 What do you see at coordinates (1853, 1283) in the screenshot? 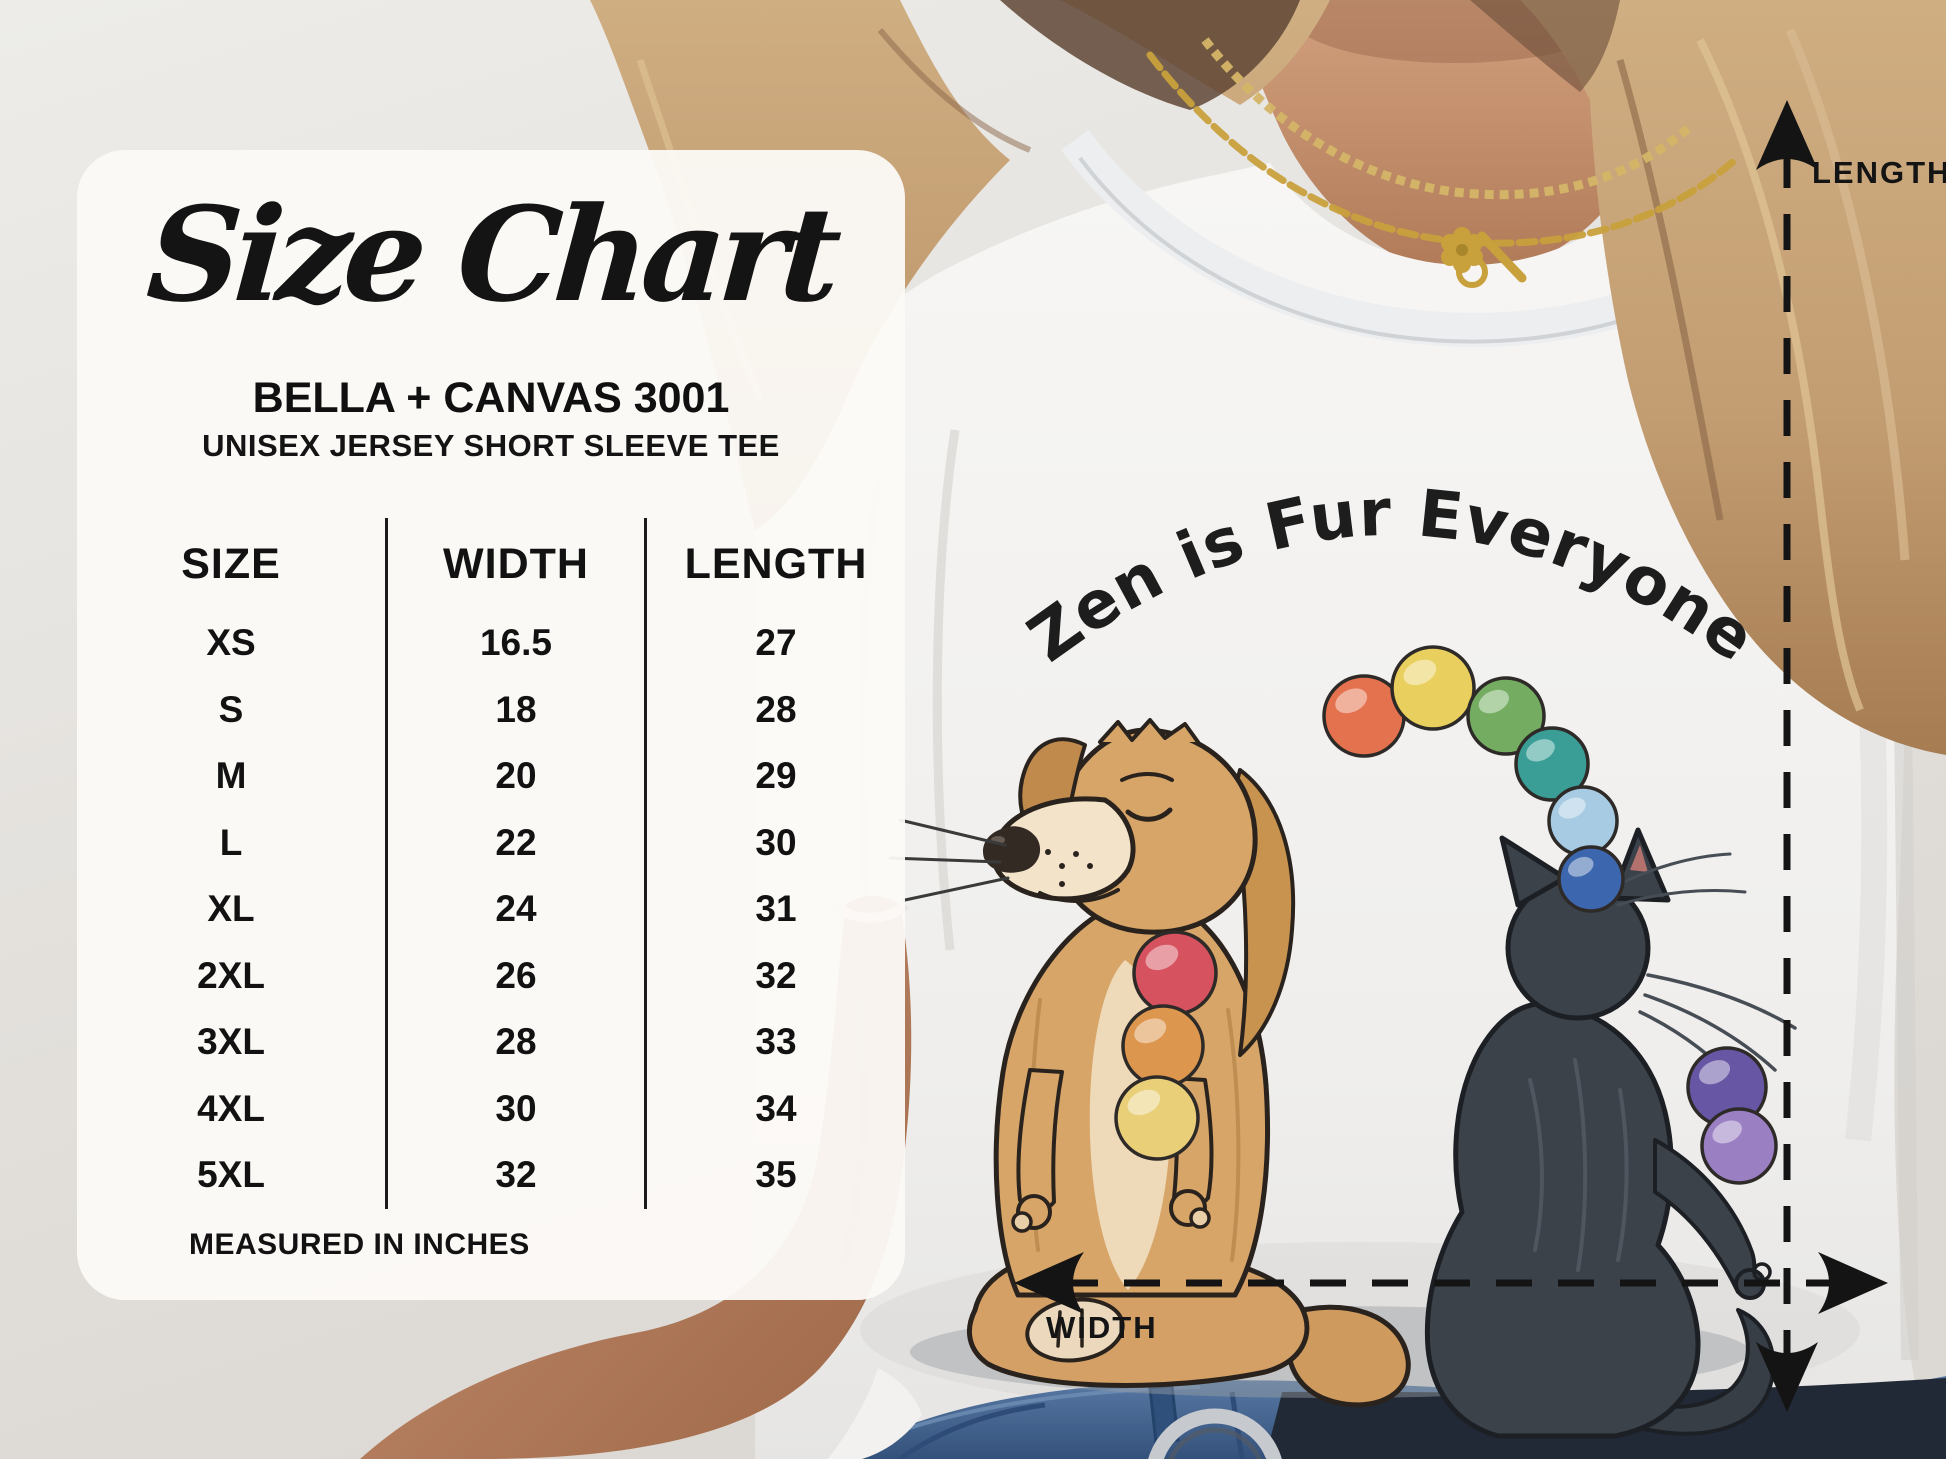
I see `width-arrow-right-icon` at bounding box center [1853, 1283].